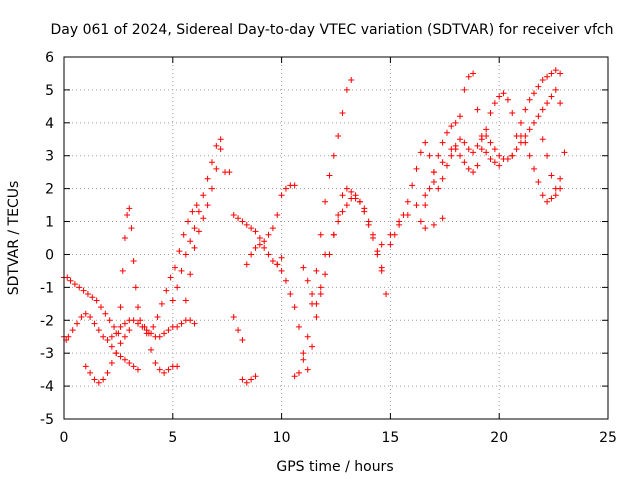  What do you see at coordinates (47, 387) in the screenshot?
I see `y-tick-label: -4` at bounding box center [47, 387].